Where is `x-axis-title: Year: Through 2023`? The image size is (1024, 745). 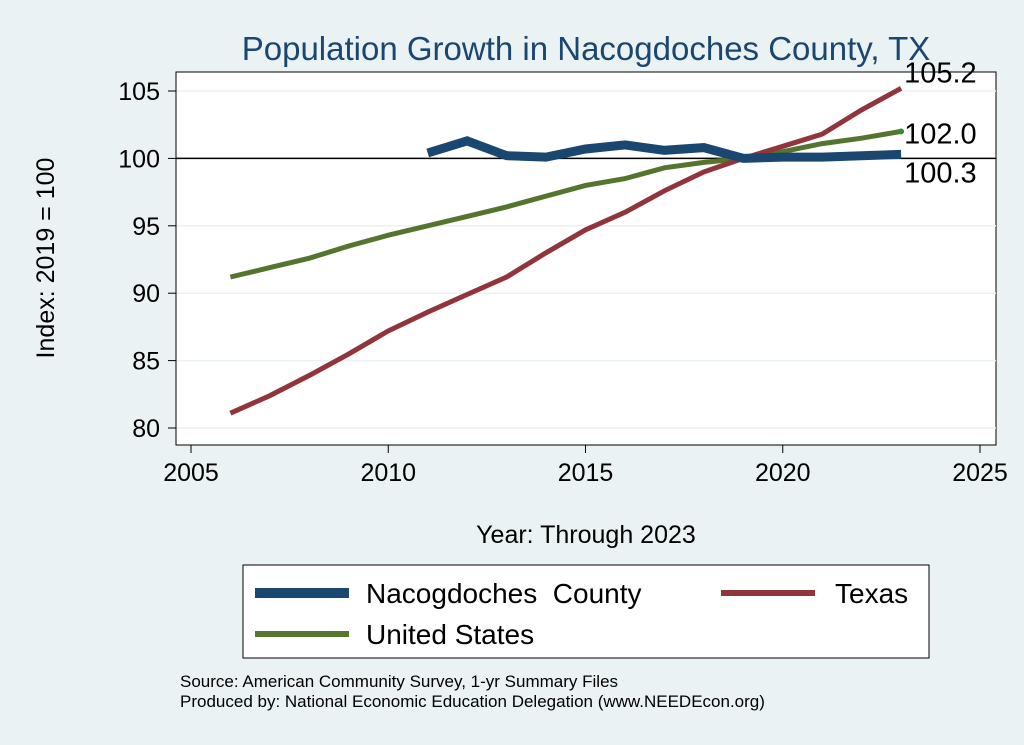 x-axis-title: Year: Through 2023 is located at coordinates (586, 535).